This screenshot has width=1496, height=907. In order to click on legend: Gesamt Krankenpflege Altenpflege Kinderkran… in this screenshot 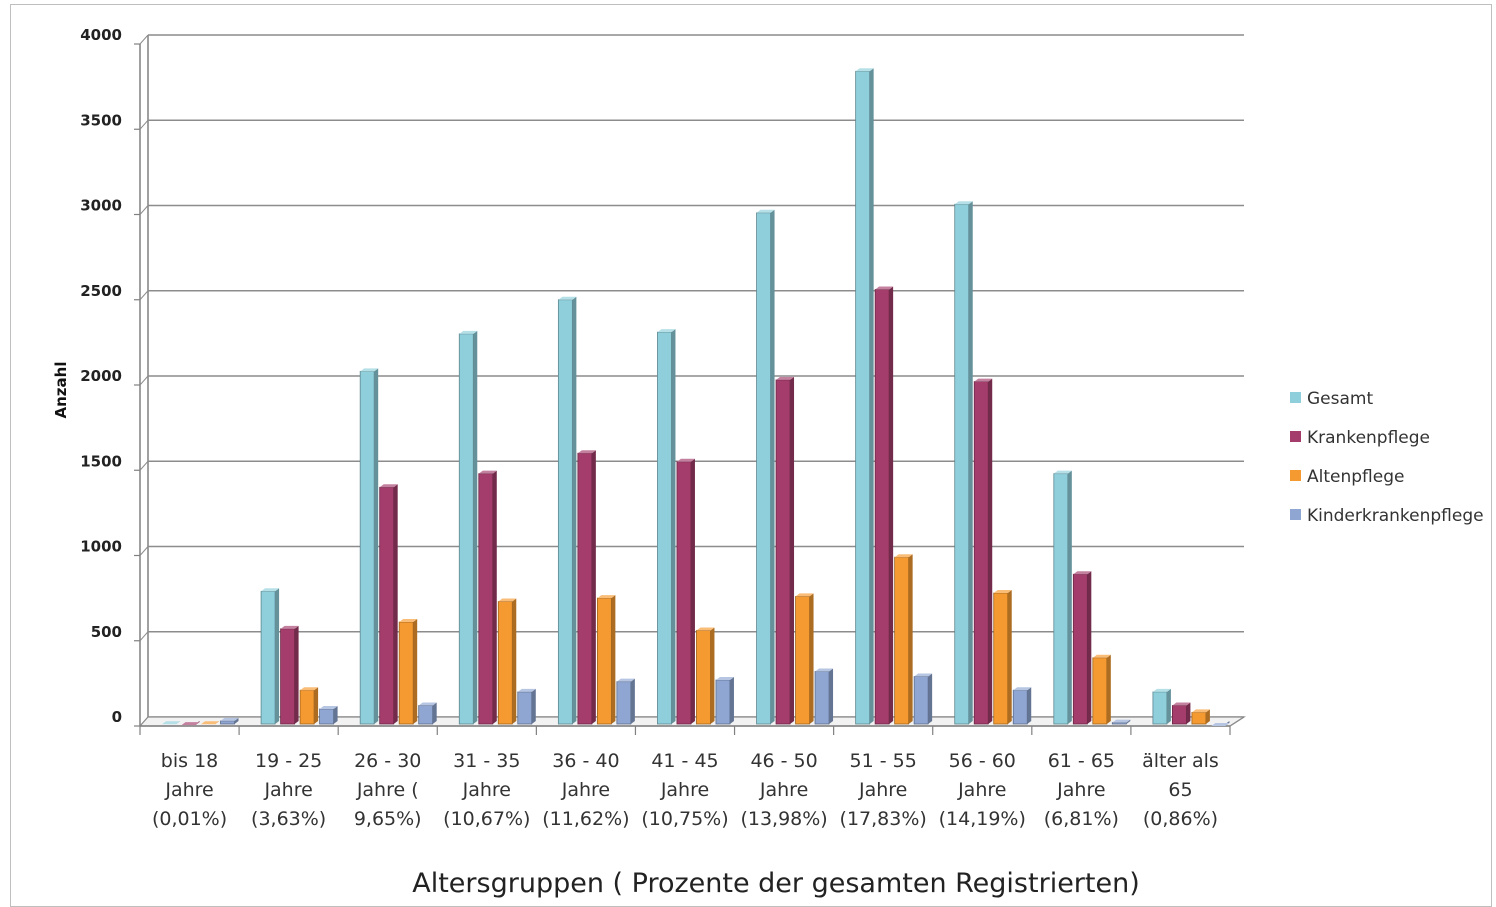, I will do `click(1387, 457)`.